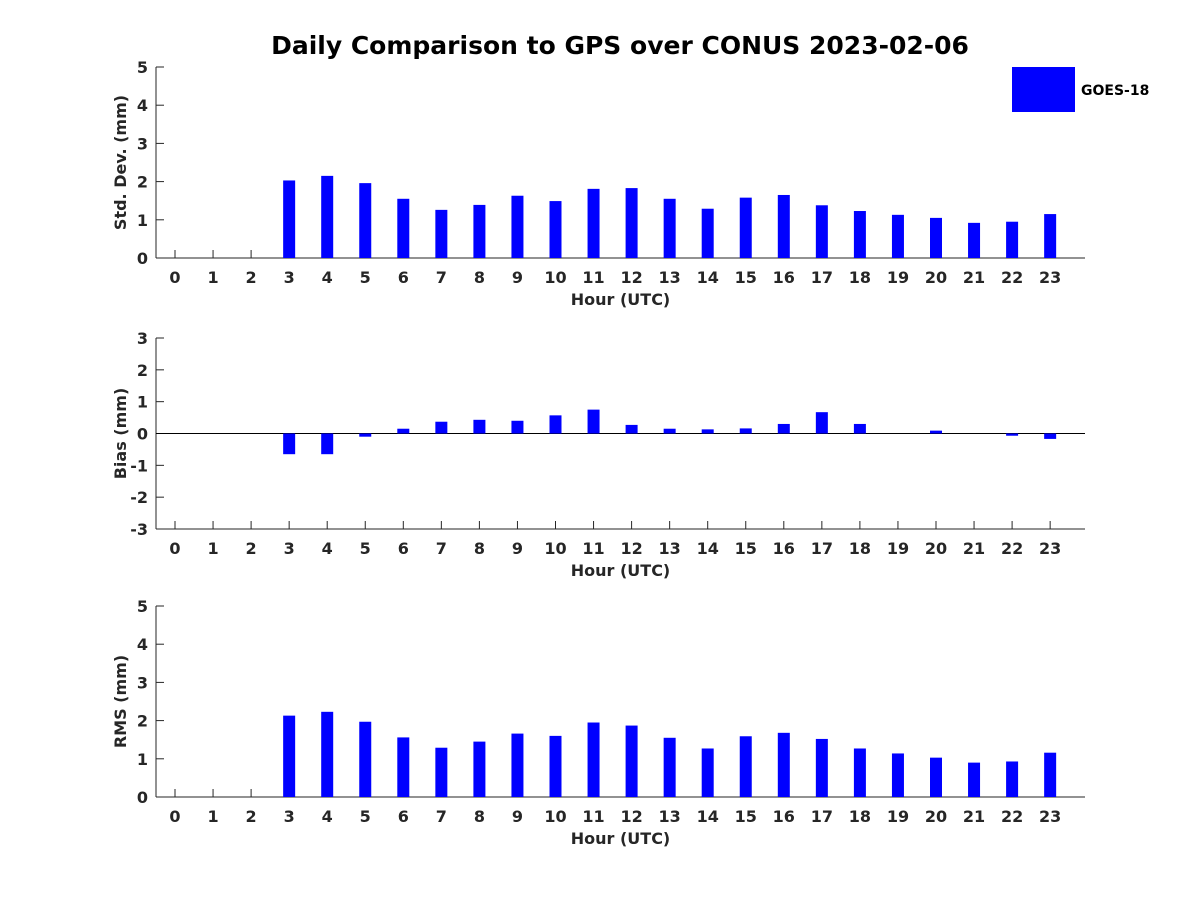 Image resolution: width=1200 pixels, height=900 pixels. Describe the element at coordinates (593, 816) in the screenshot. I see `x-tick-label: 11` at that location.